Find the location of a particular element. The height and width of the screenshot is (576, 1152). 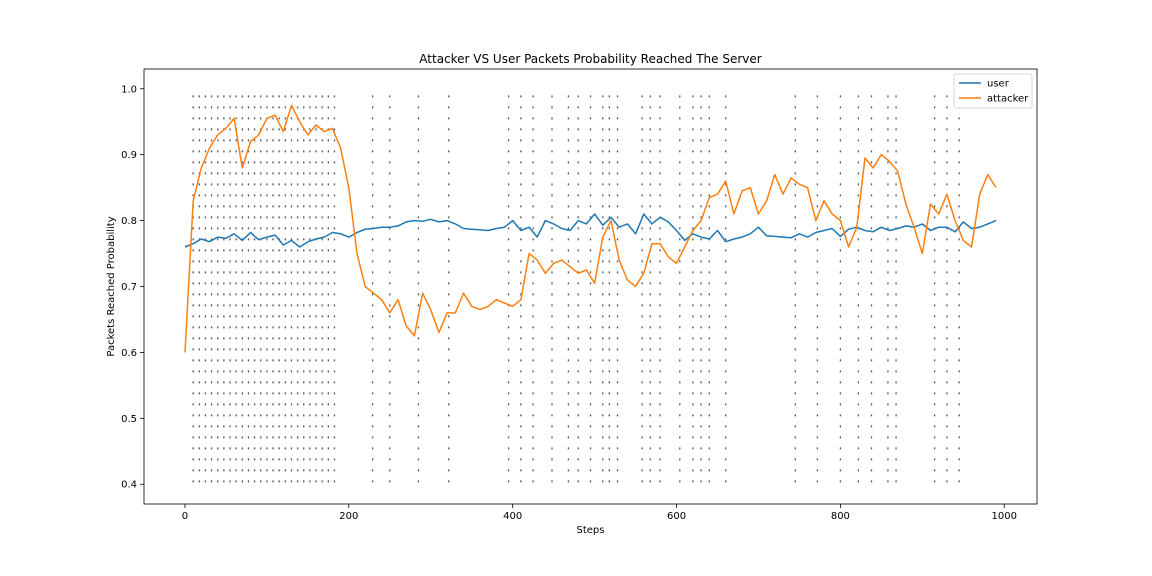

y-tick-label: 0.7 is located at coordinates (129, 287).